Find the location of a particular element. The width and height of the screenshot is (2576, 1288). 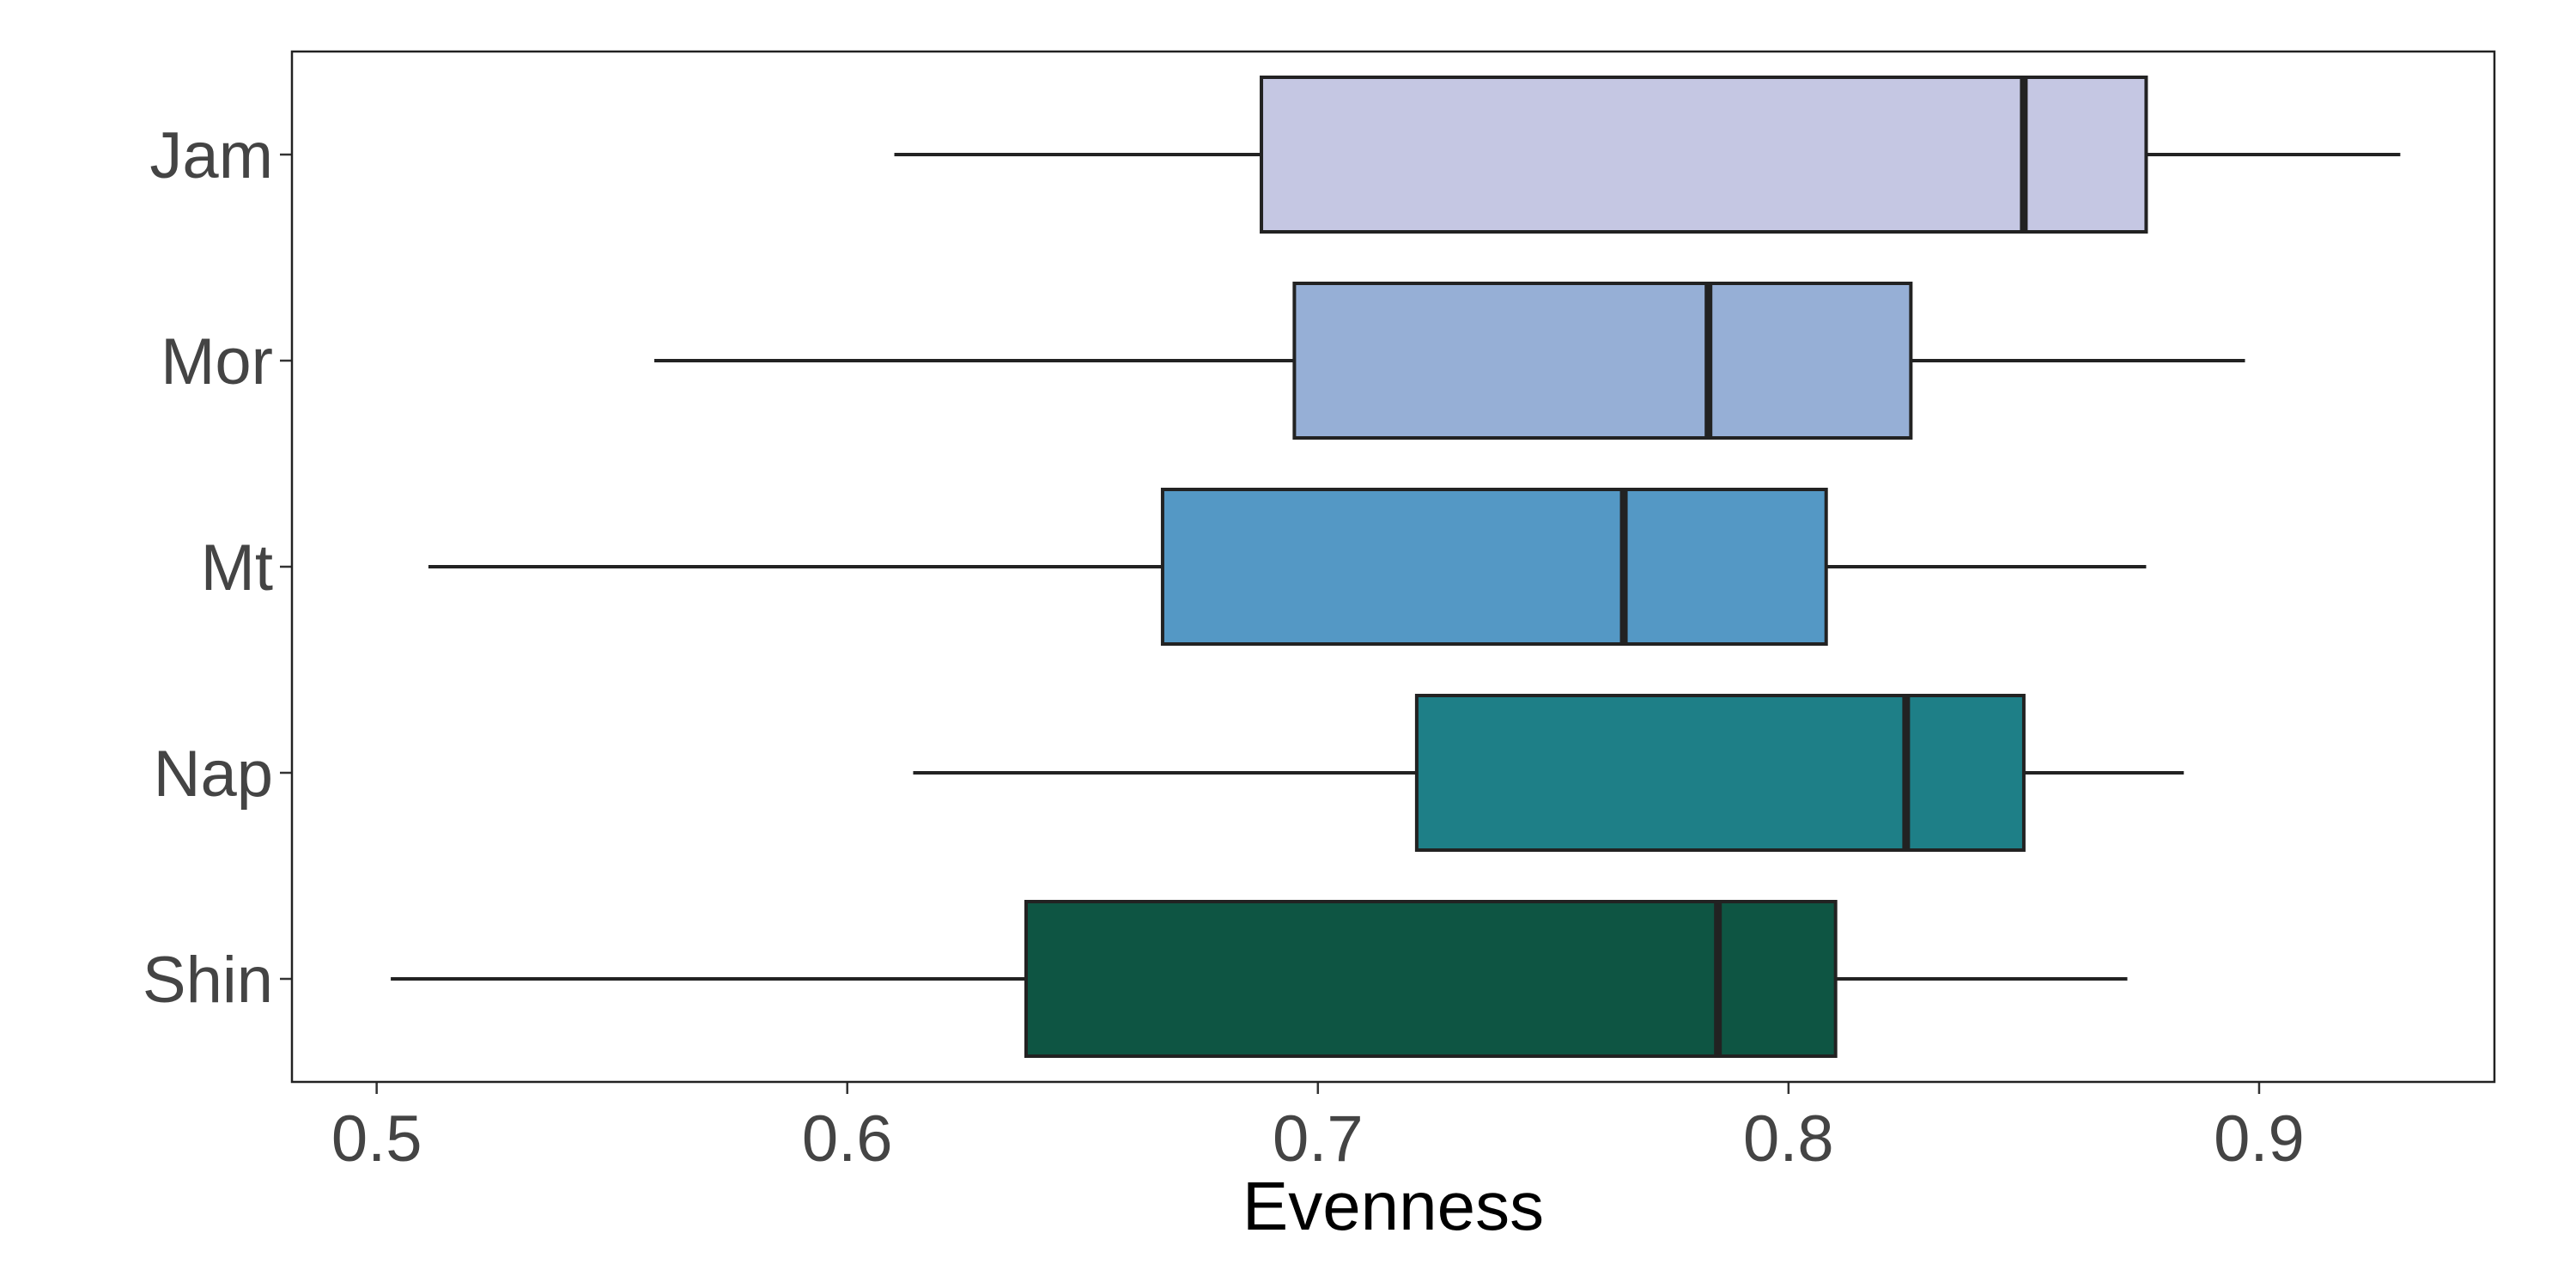

y-axis-tick-labels: Jam Mor Mt Nap Shin is located at coordinates (208, 568).